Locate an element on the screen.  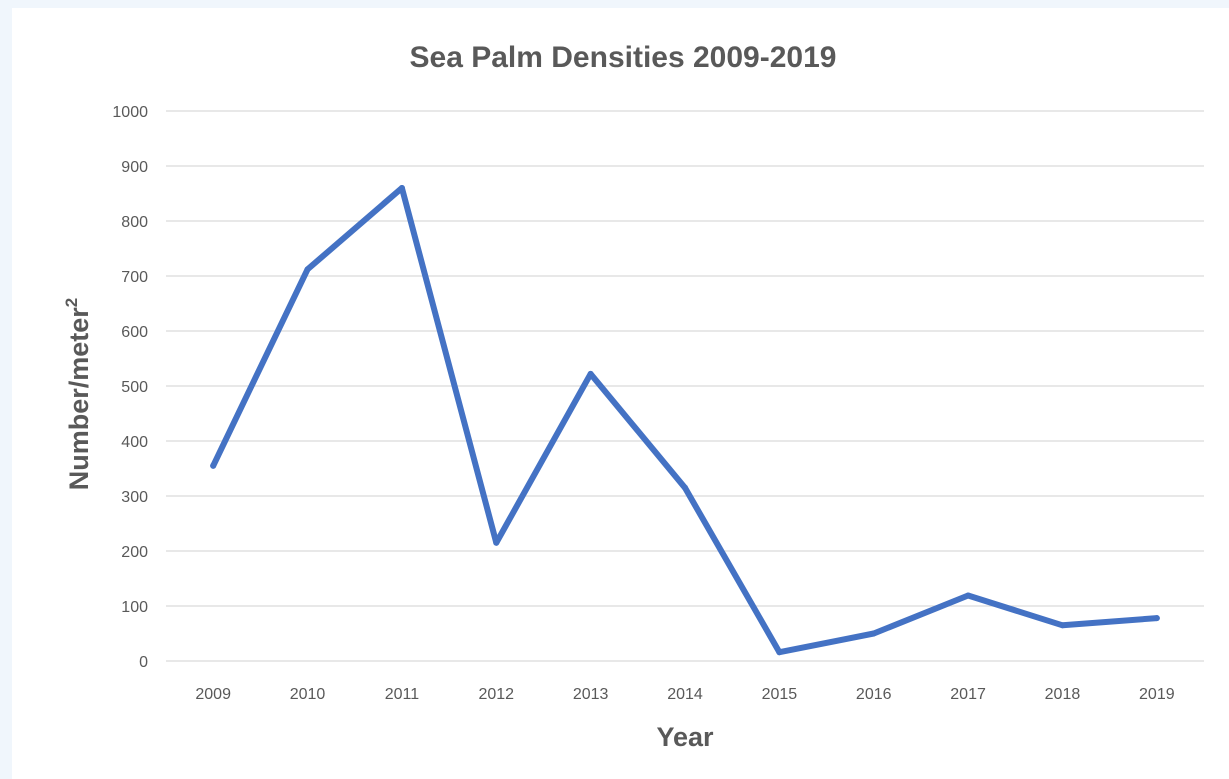
x-tick-label: 2016 is located at coordinates (874, 694).